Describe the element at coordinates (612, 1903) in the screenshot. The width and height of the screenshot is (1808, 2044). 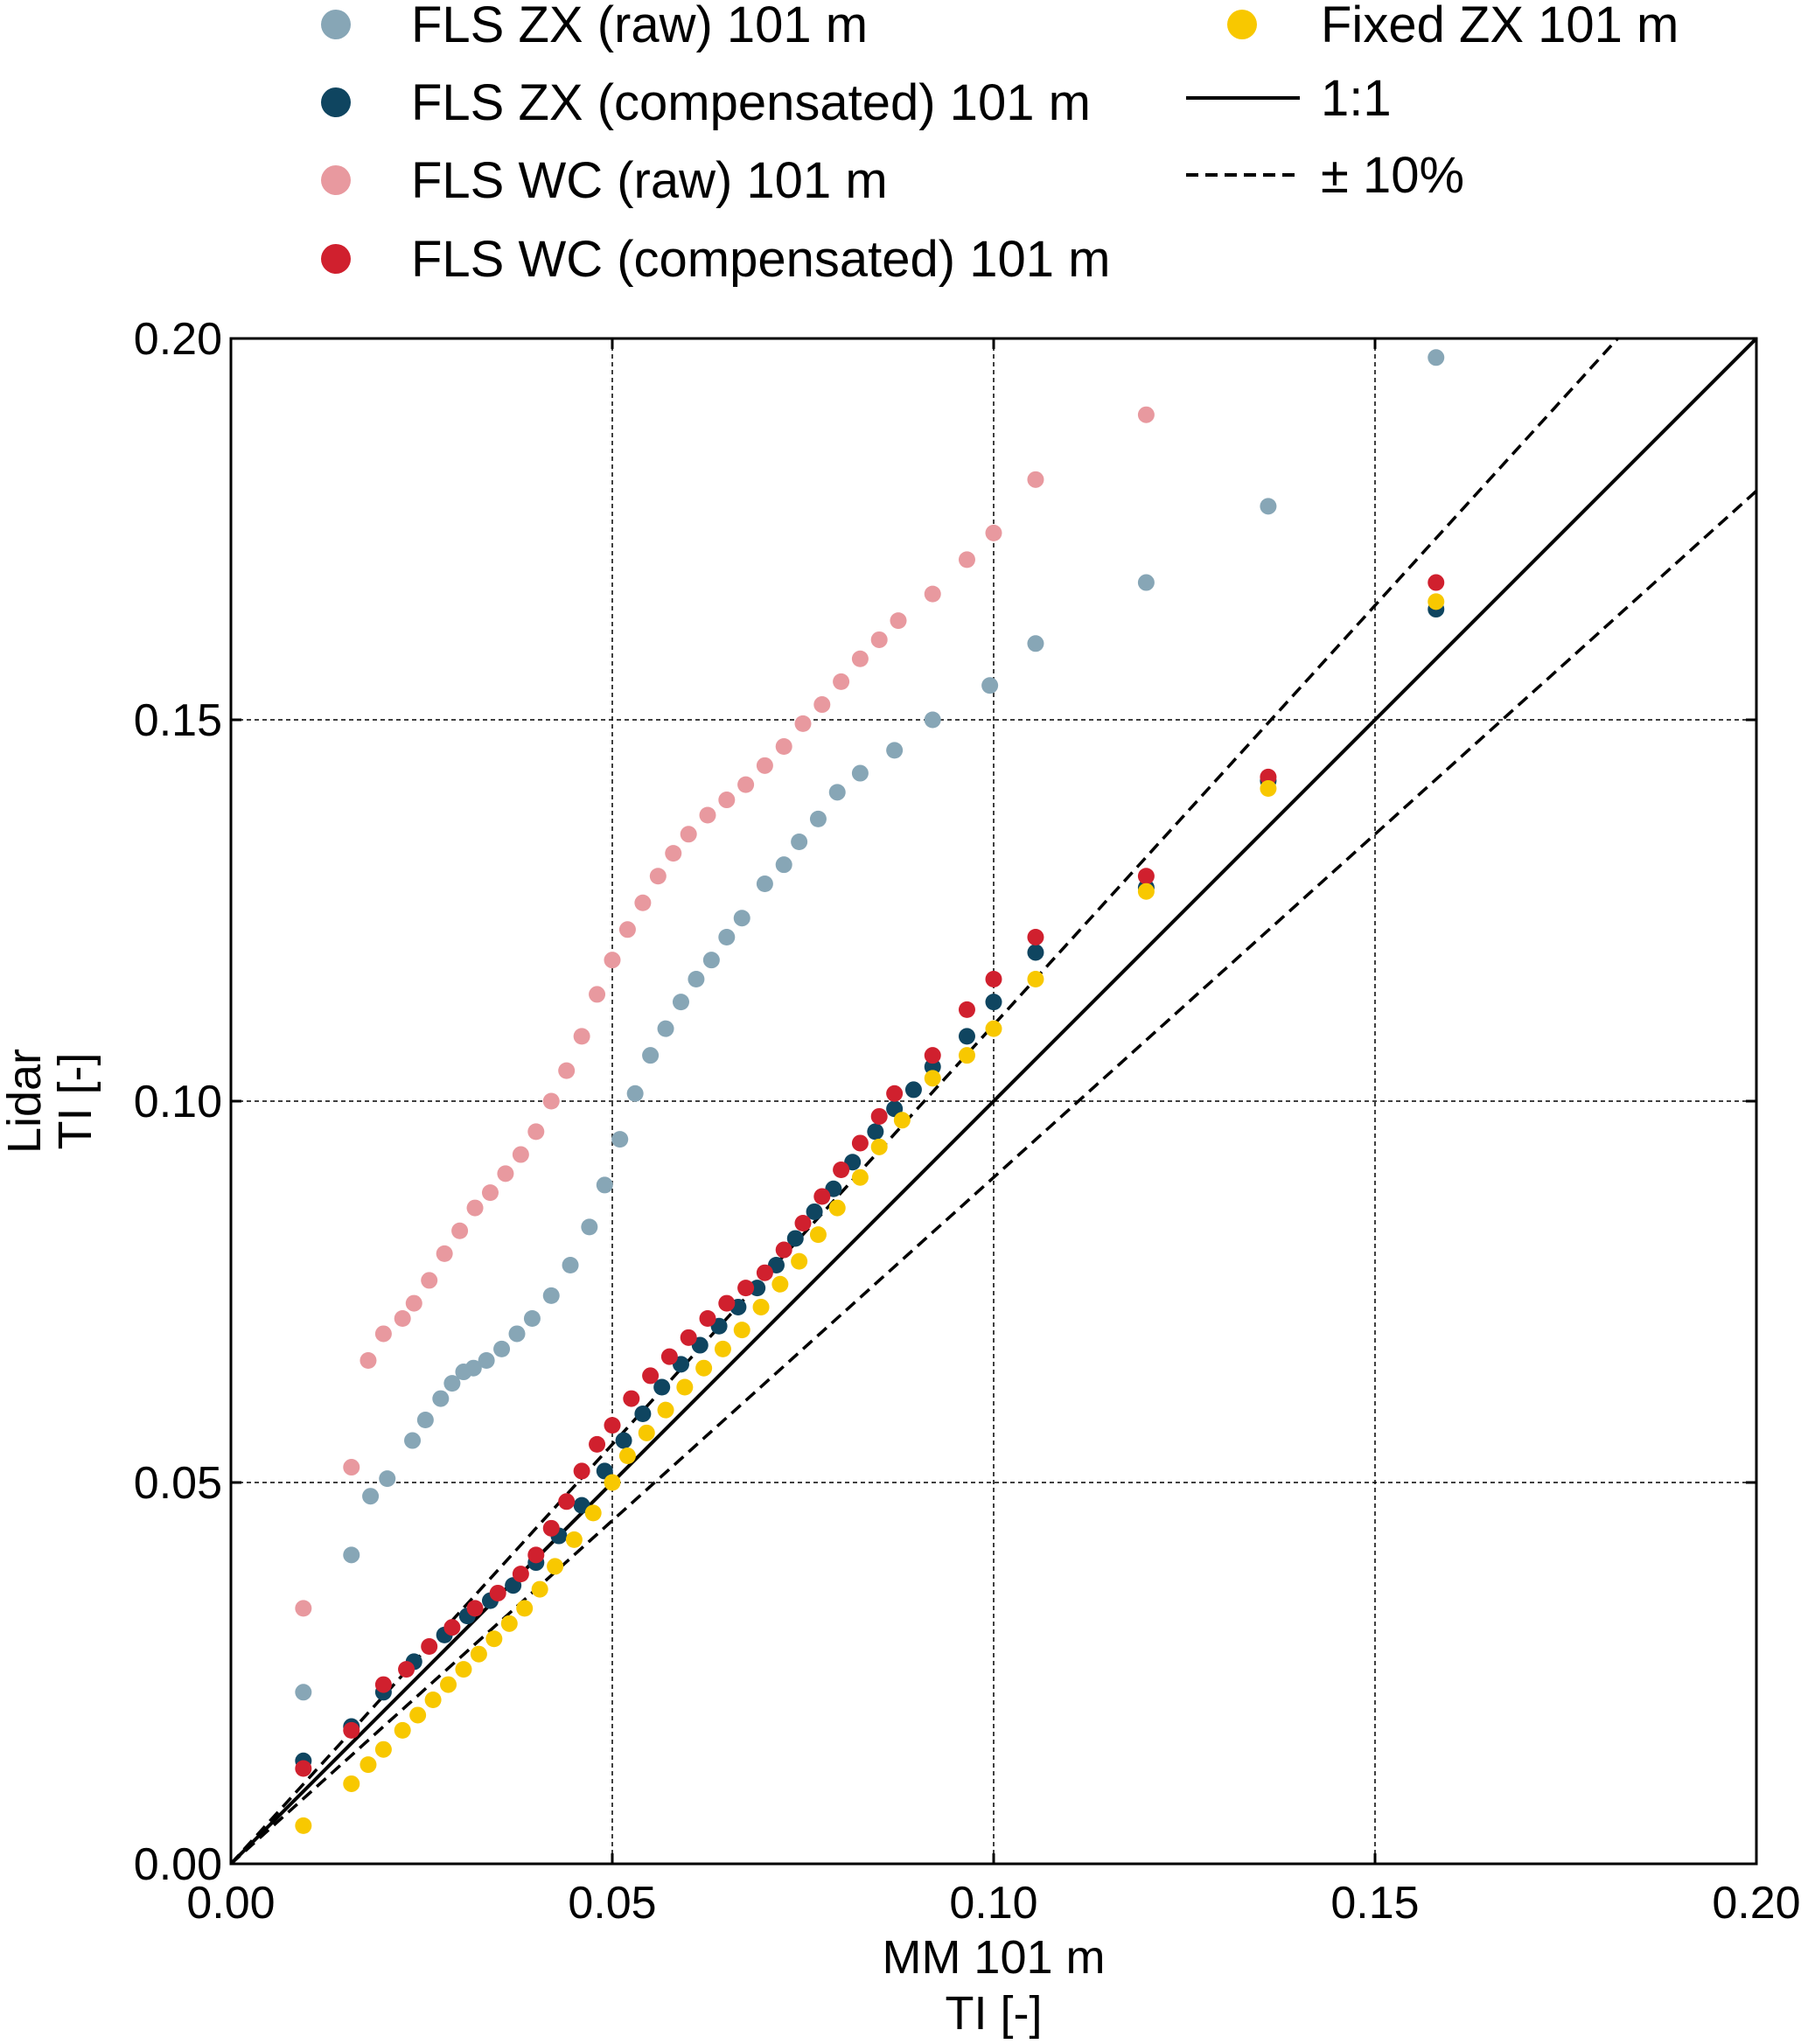
I see `x-tick-label: 0.05` at that location.